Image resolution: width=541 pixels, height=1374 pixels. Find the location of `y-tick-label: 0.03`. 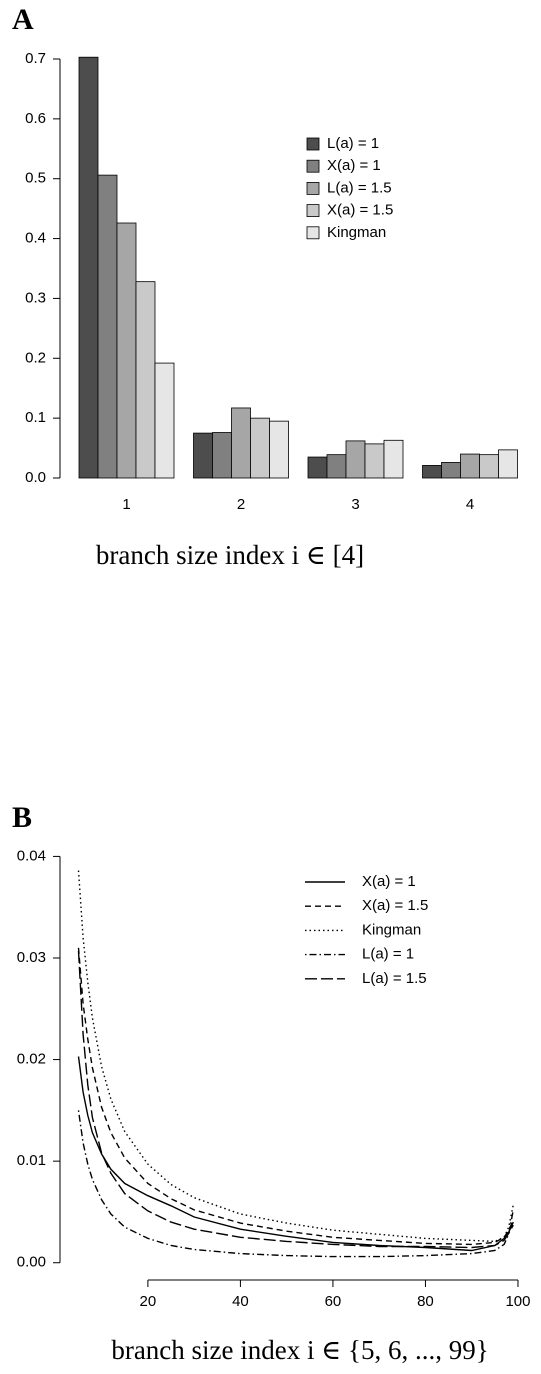

y-tick-label: 0.03 is located at coordinates (31, 957).